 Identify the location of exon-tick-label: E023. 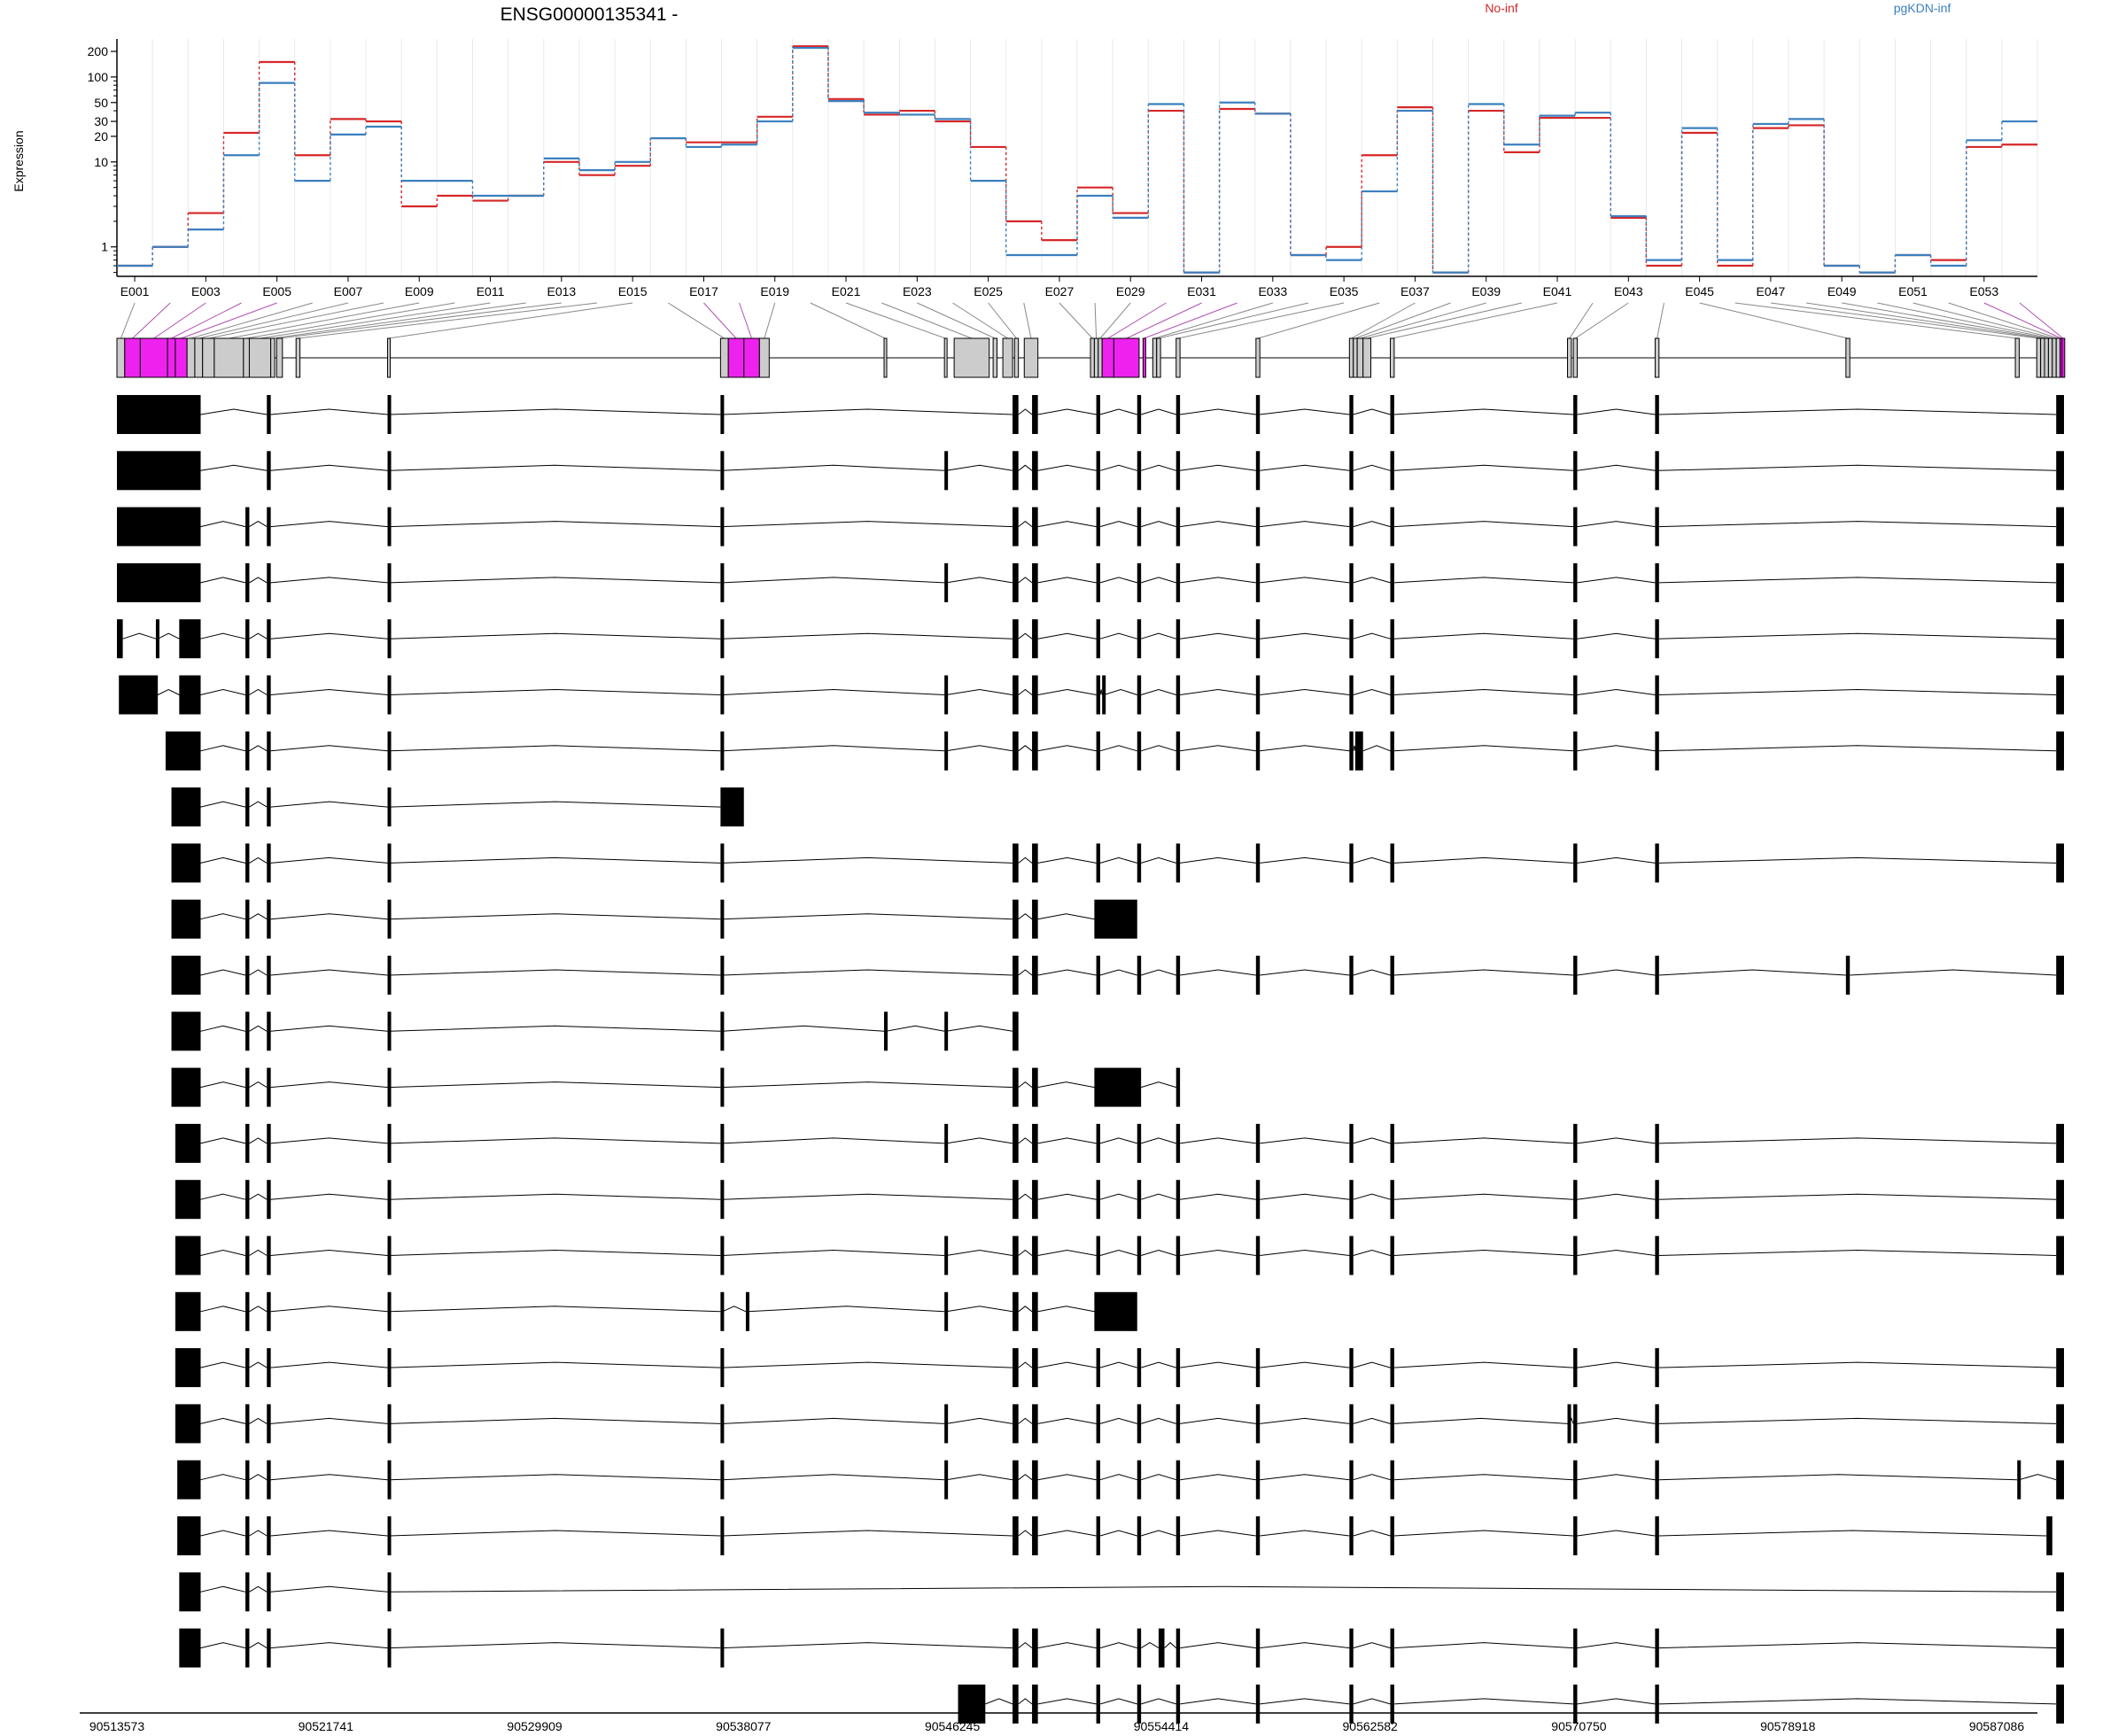
(917, 291).